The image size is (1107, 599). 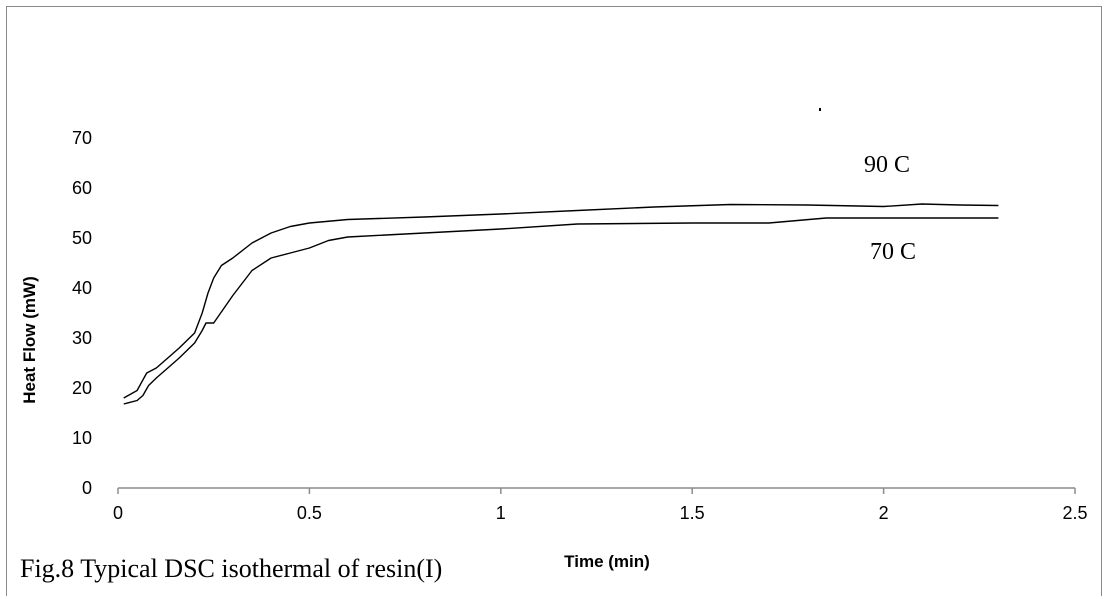 I want to click on x-tick-label: 1, so click(x=501, y=513).